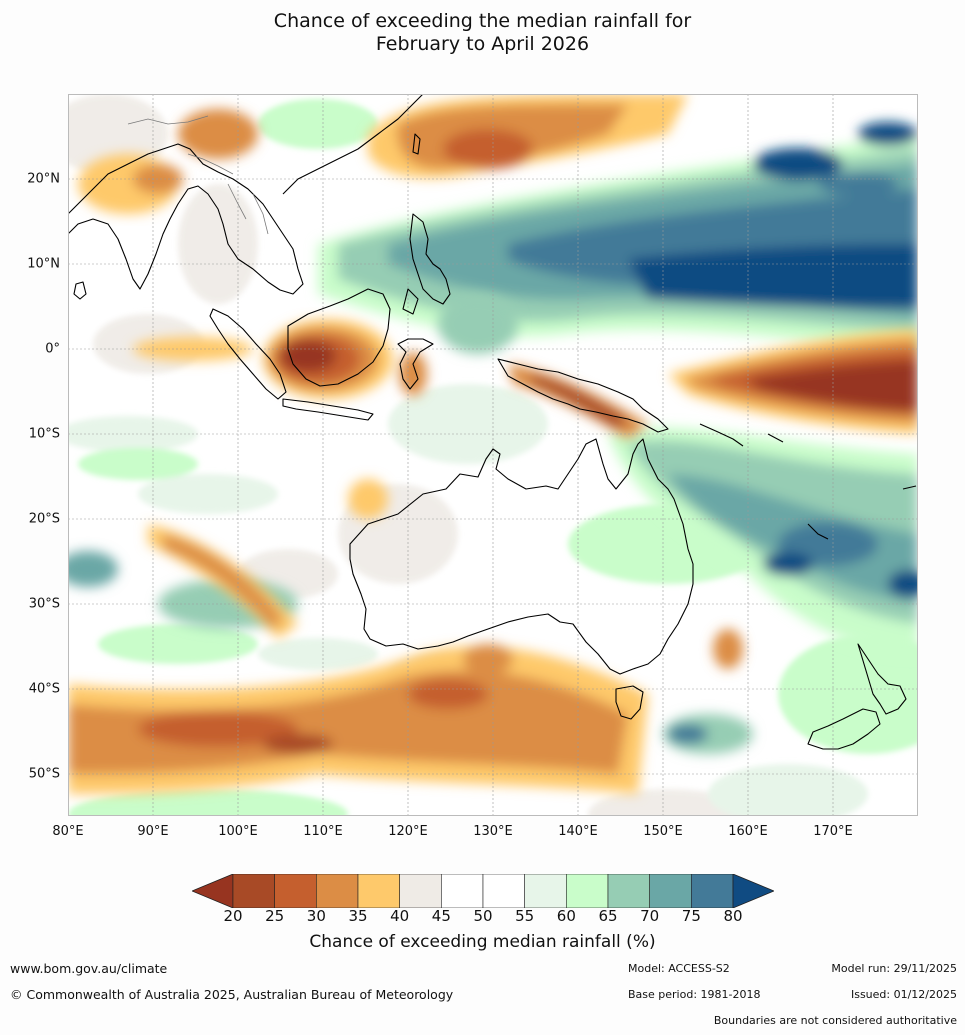 The height and width of the screenshot is (1035, 965). Describe the element at coordinates (358, 916) in the screenshot. I see `colorbar-tick-label: 35` at that location.